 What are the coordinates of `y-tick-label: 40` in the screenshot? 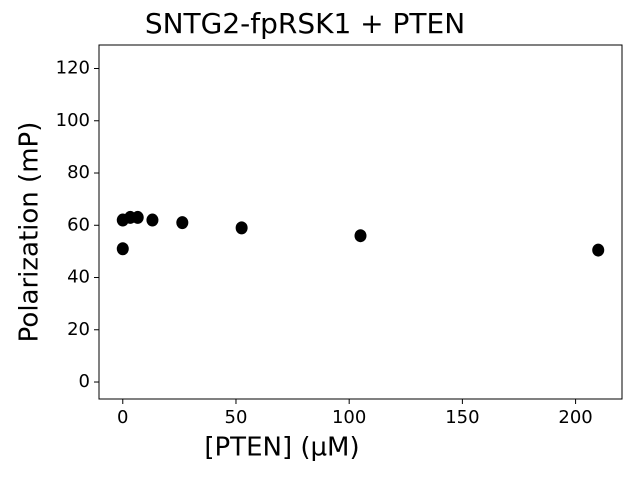 It's located at (78, 277).